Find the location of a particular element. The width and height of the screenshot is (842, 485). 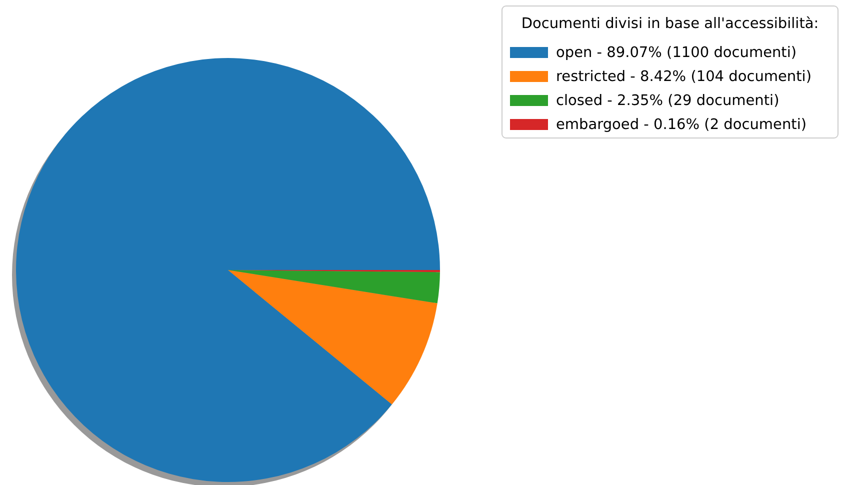

legend-label: embargoed - 0.16% (2 documenti) is located at coordinates (681, 125).